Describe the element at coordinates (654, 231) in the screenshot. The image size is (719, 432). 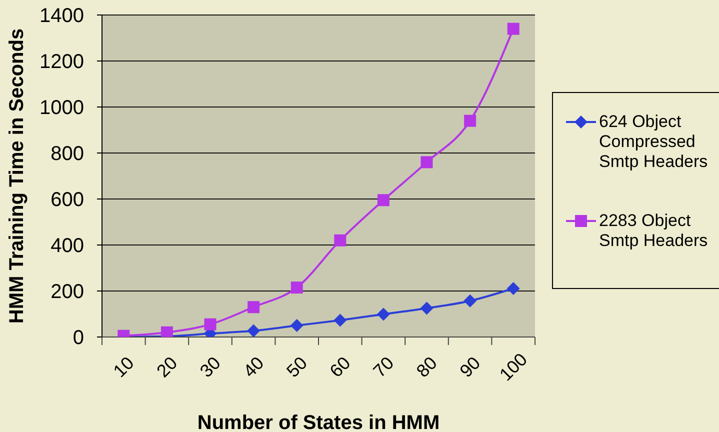
I see `legend-label: 2283 Object Smtp Headers` at that location.